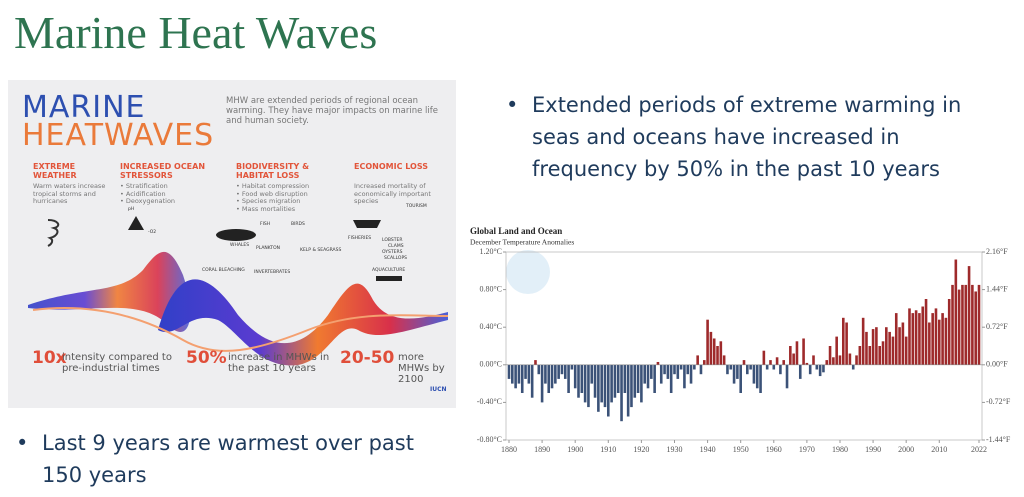  I want to click on y2-tick-label: 0.00°F, so click(997, 364).